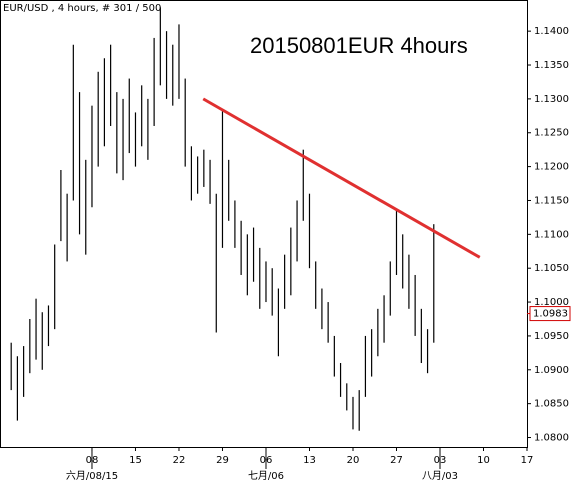  What do you see at coordinates (92, 476) in the screenshot?
I see `x-month-label: 六月/08/15` at bounding box center [92, 476].